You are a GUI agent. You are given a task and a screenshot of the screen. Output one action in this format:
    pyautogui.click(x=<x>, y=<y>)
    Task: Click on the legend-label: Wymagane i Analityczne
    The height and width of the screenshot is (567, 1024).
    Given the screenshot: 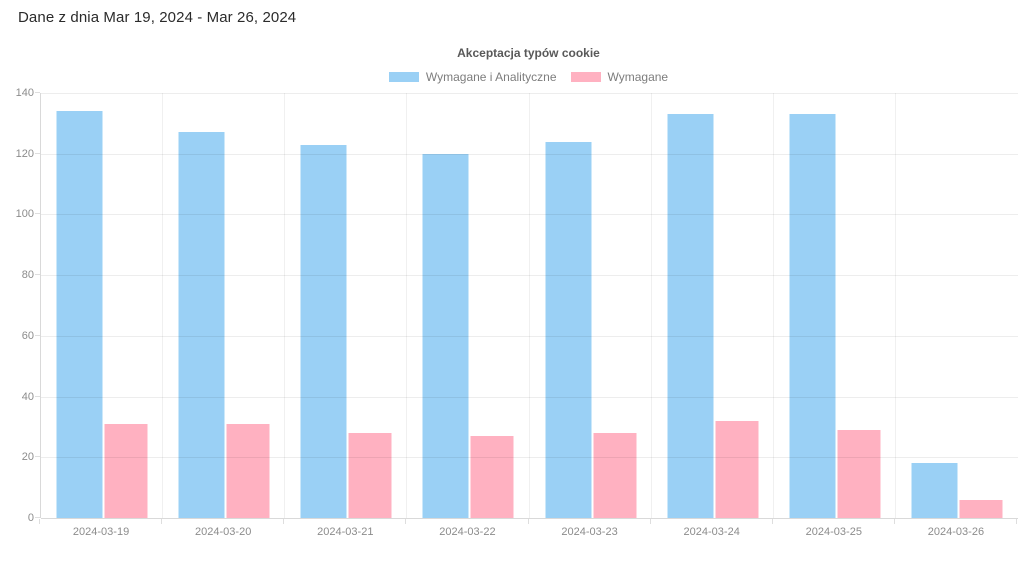 What is the action you would take?
    pyautogui.click(x=491, y=77)
    